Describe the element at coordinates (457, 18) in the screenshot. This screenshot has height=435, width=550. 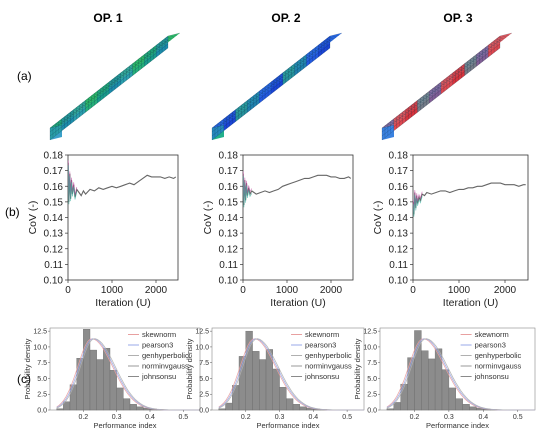
I see `op3-title: OP. 3` at that location.